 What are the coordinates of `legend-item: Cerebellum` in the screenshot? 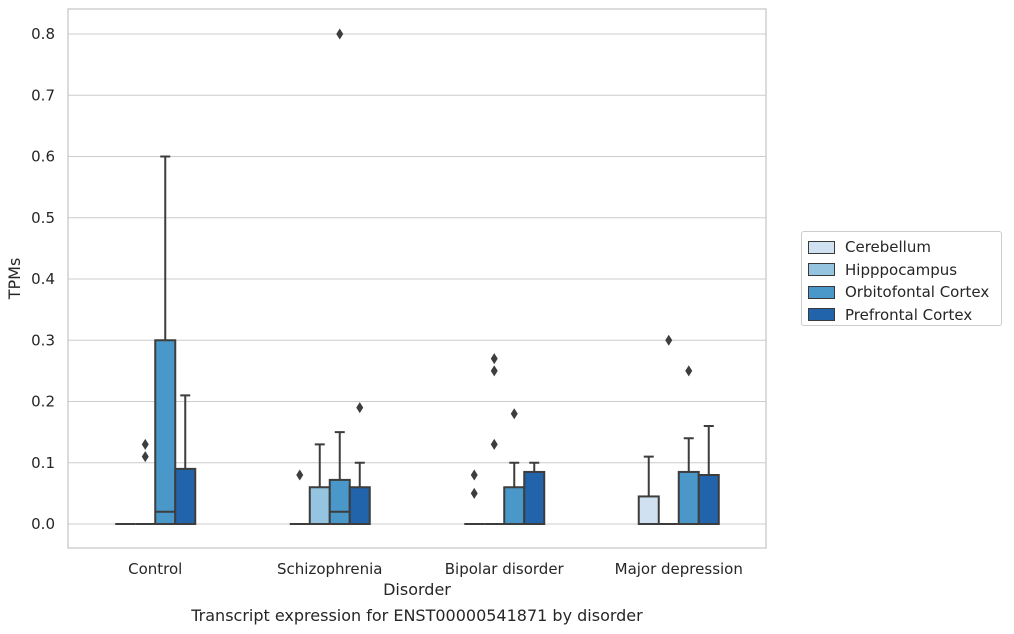 It's located at (904, 247).